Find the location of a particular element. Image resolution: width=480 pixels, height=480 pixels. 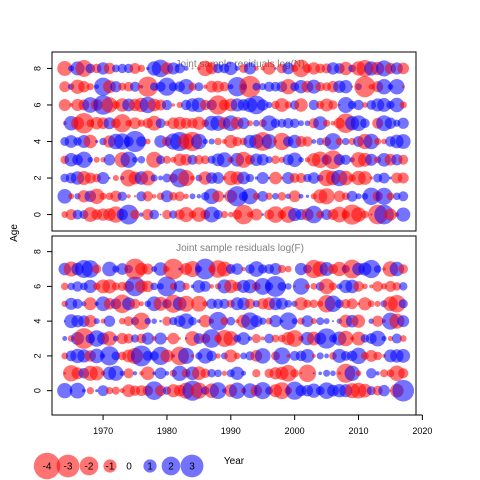

bubble-logF-1971-age2 is located at coordinates (109, 356).